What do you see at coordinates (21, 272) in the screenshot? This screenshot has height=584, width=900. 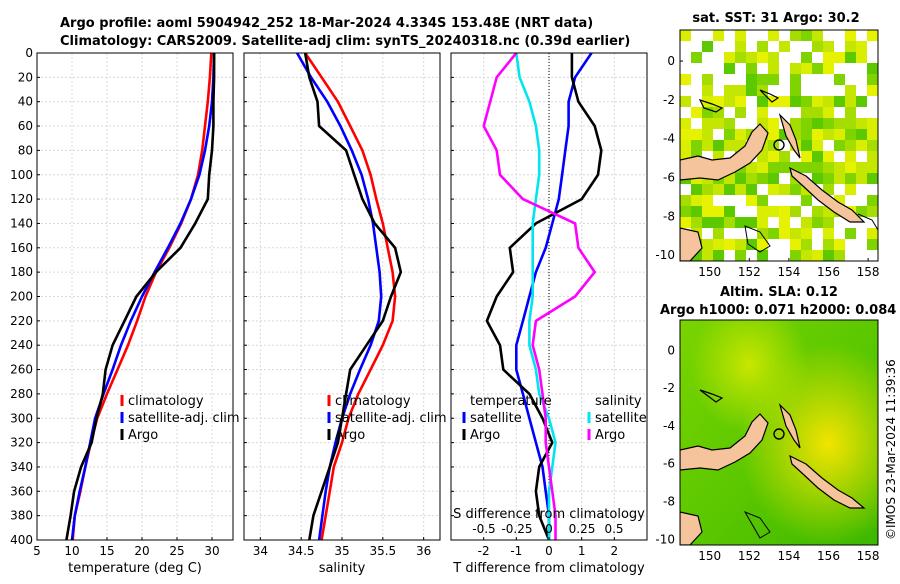 I see `depth-tick-label: 180` at bounding box center [21, 272].